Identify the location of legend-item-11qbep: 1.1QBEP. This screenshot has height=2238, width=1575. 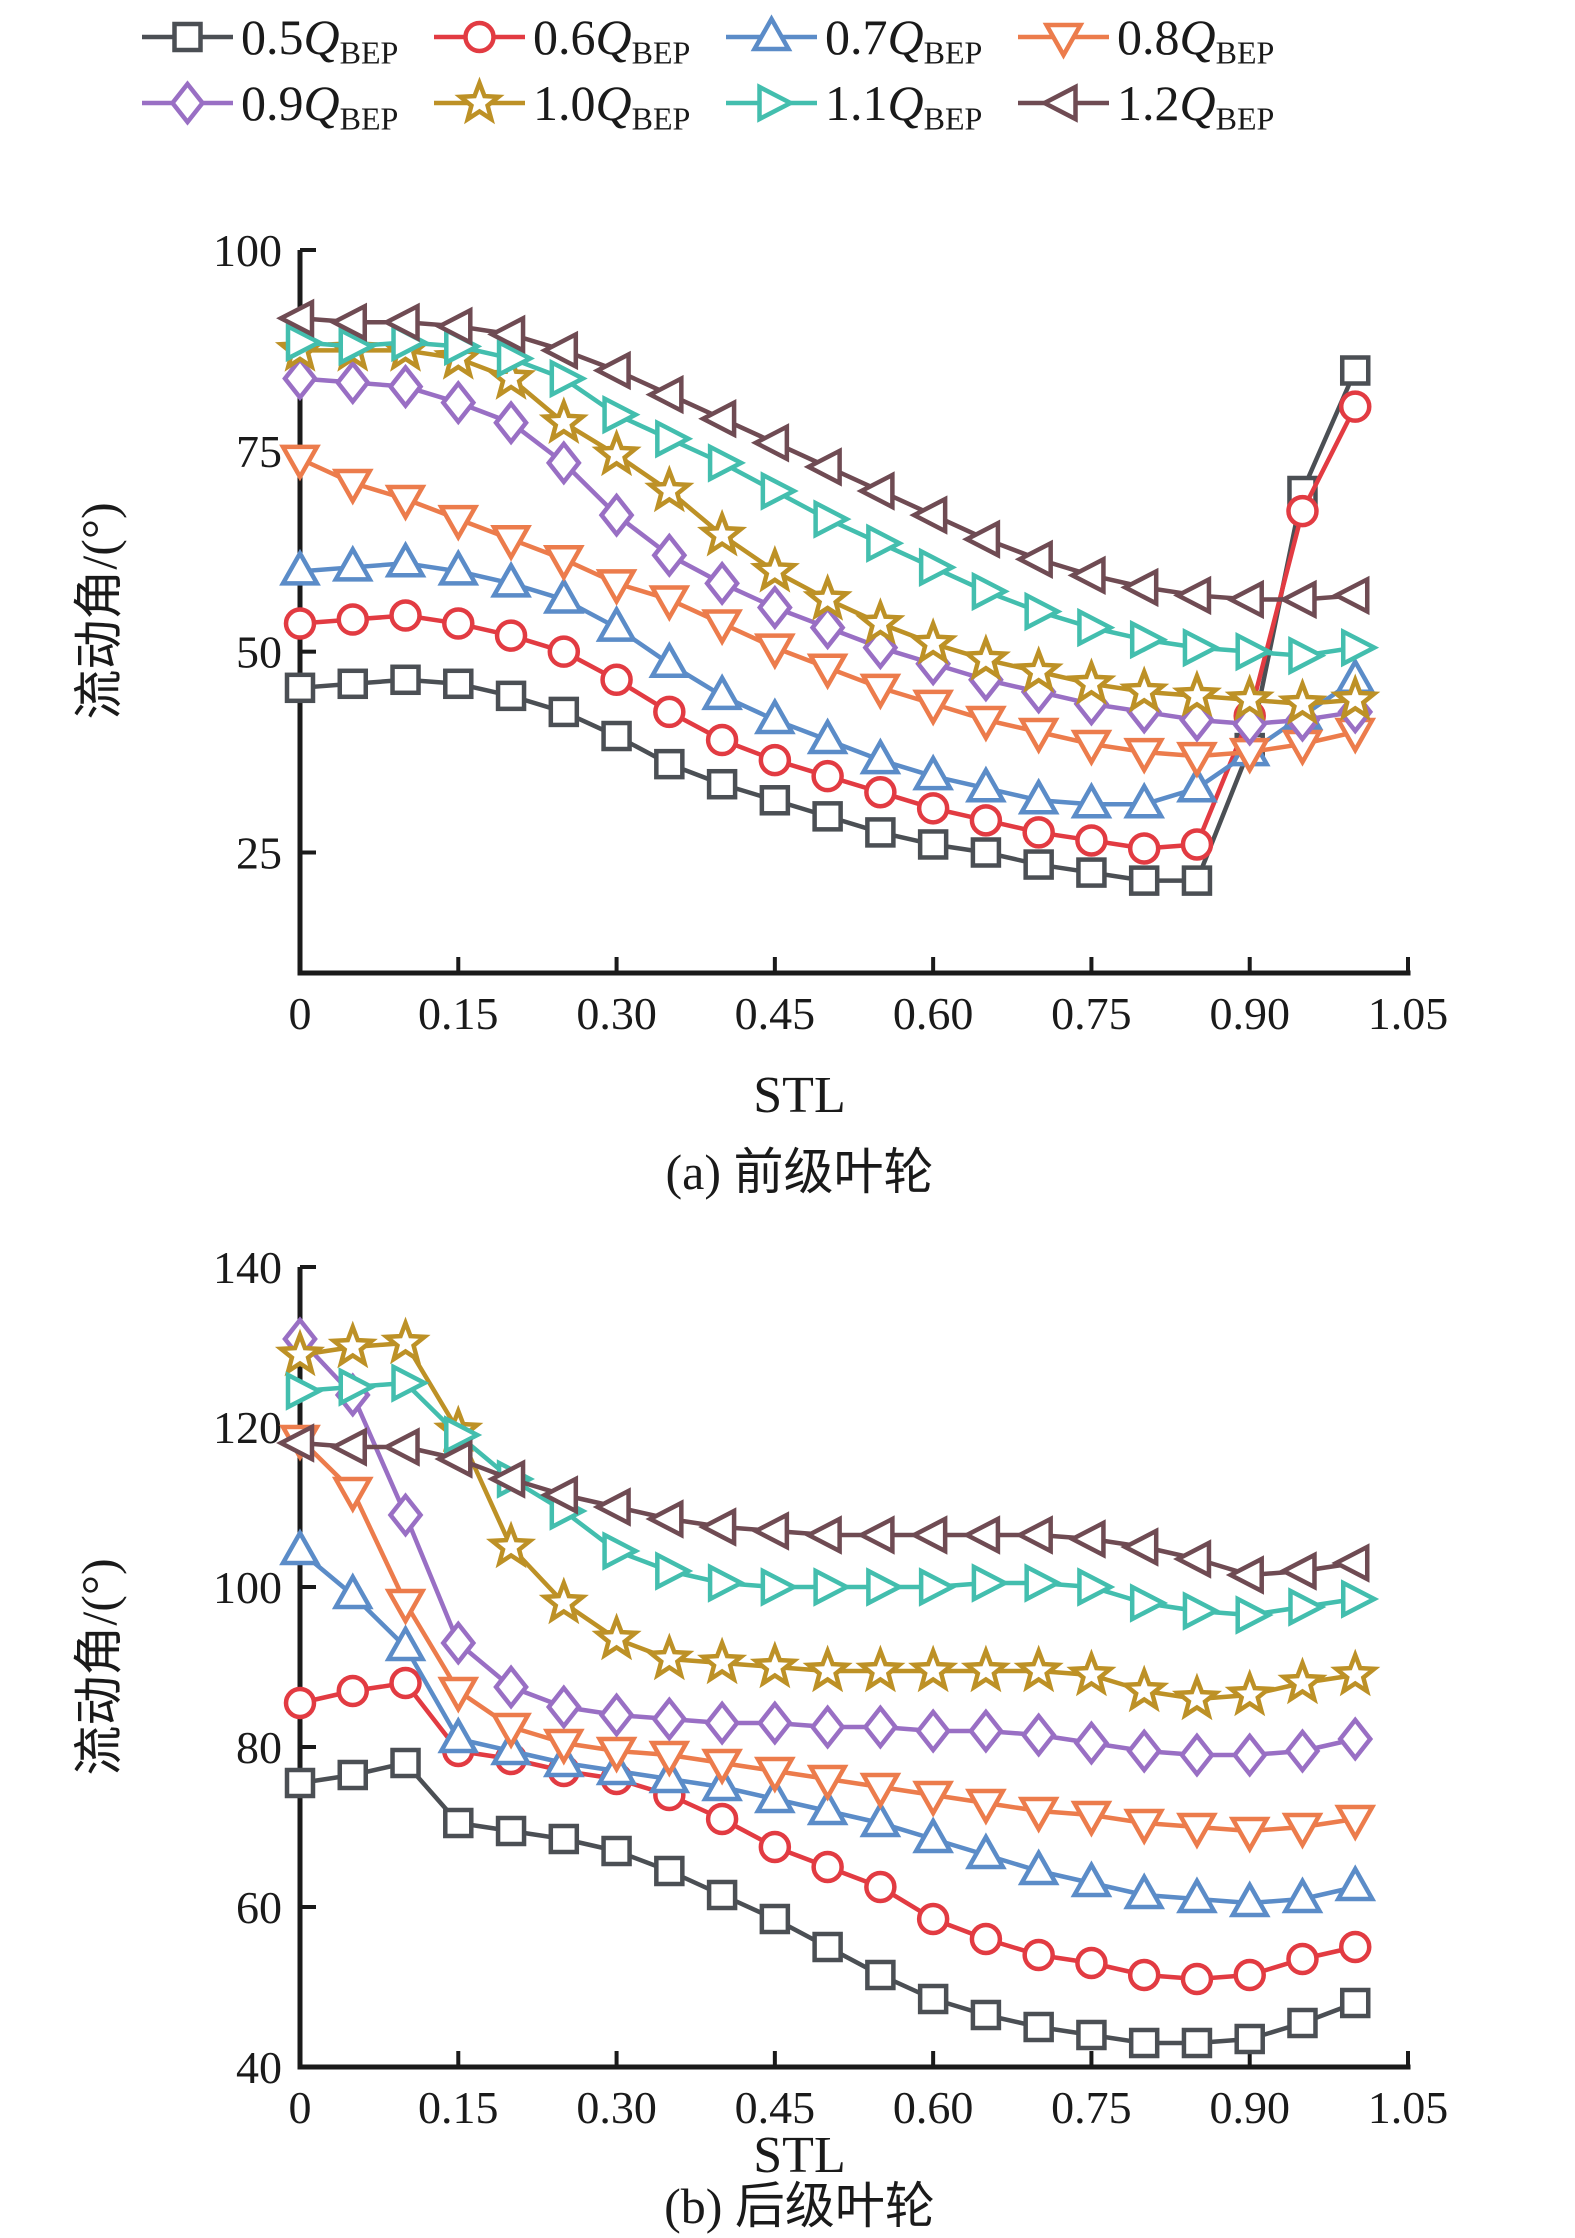
(853, 105).